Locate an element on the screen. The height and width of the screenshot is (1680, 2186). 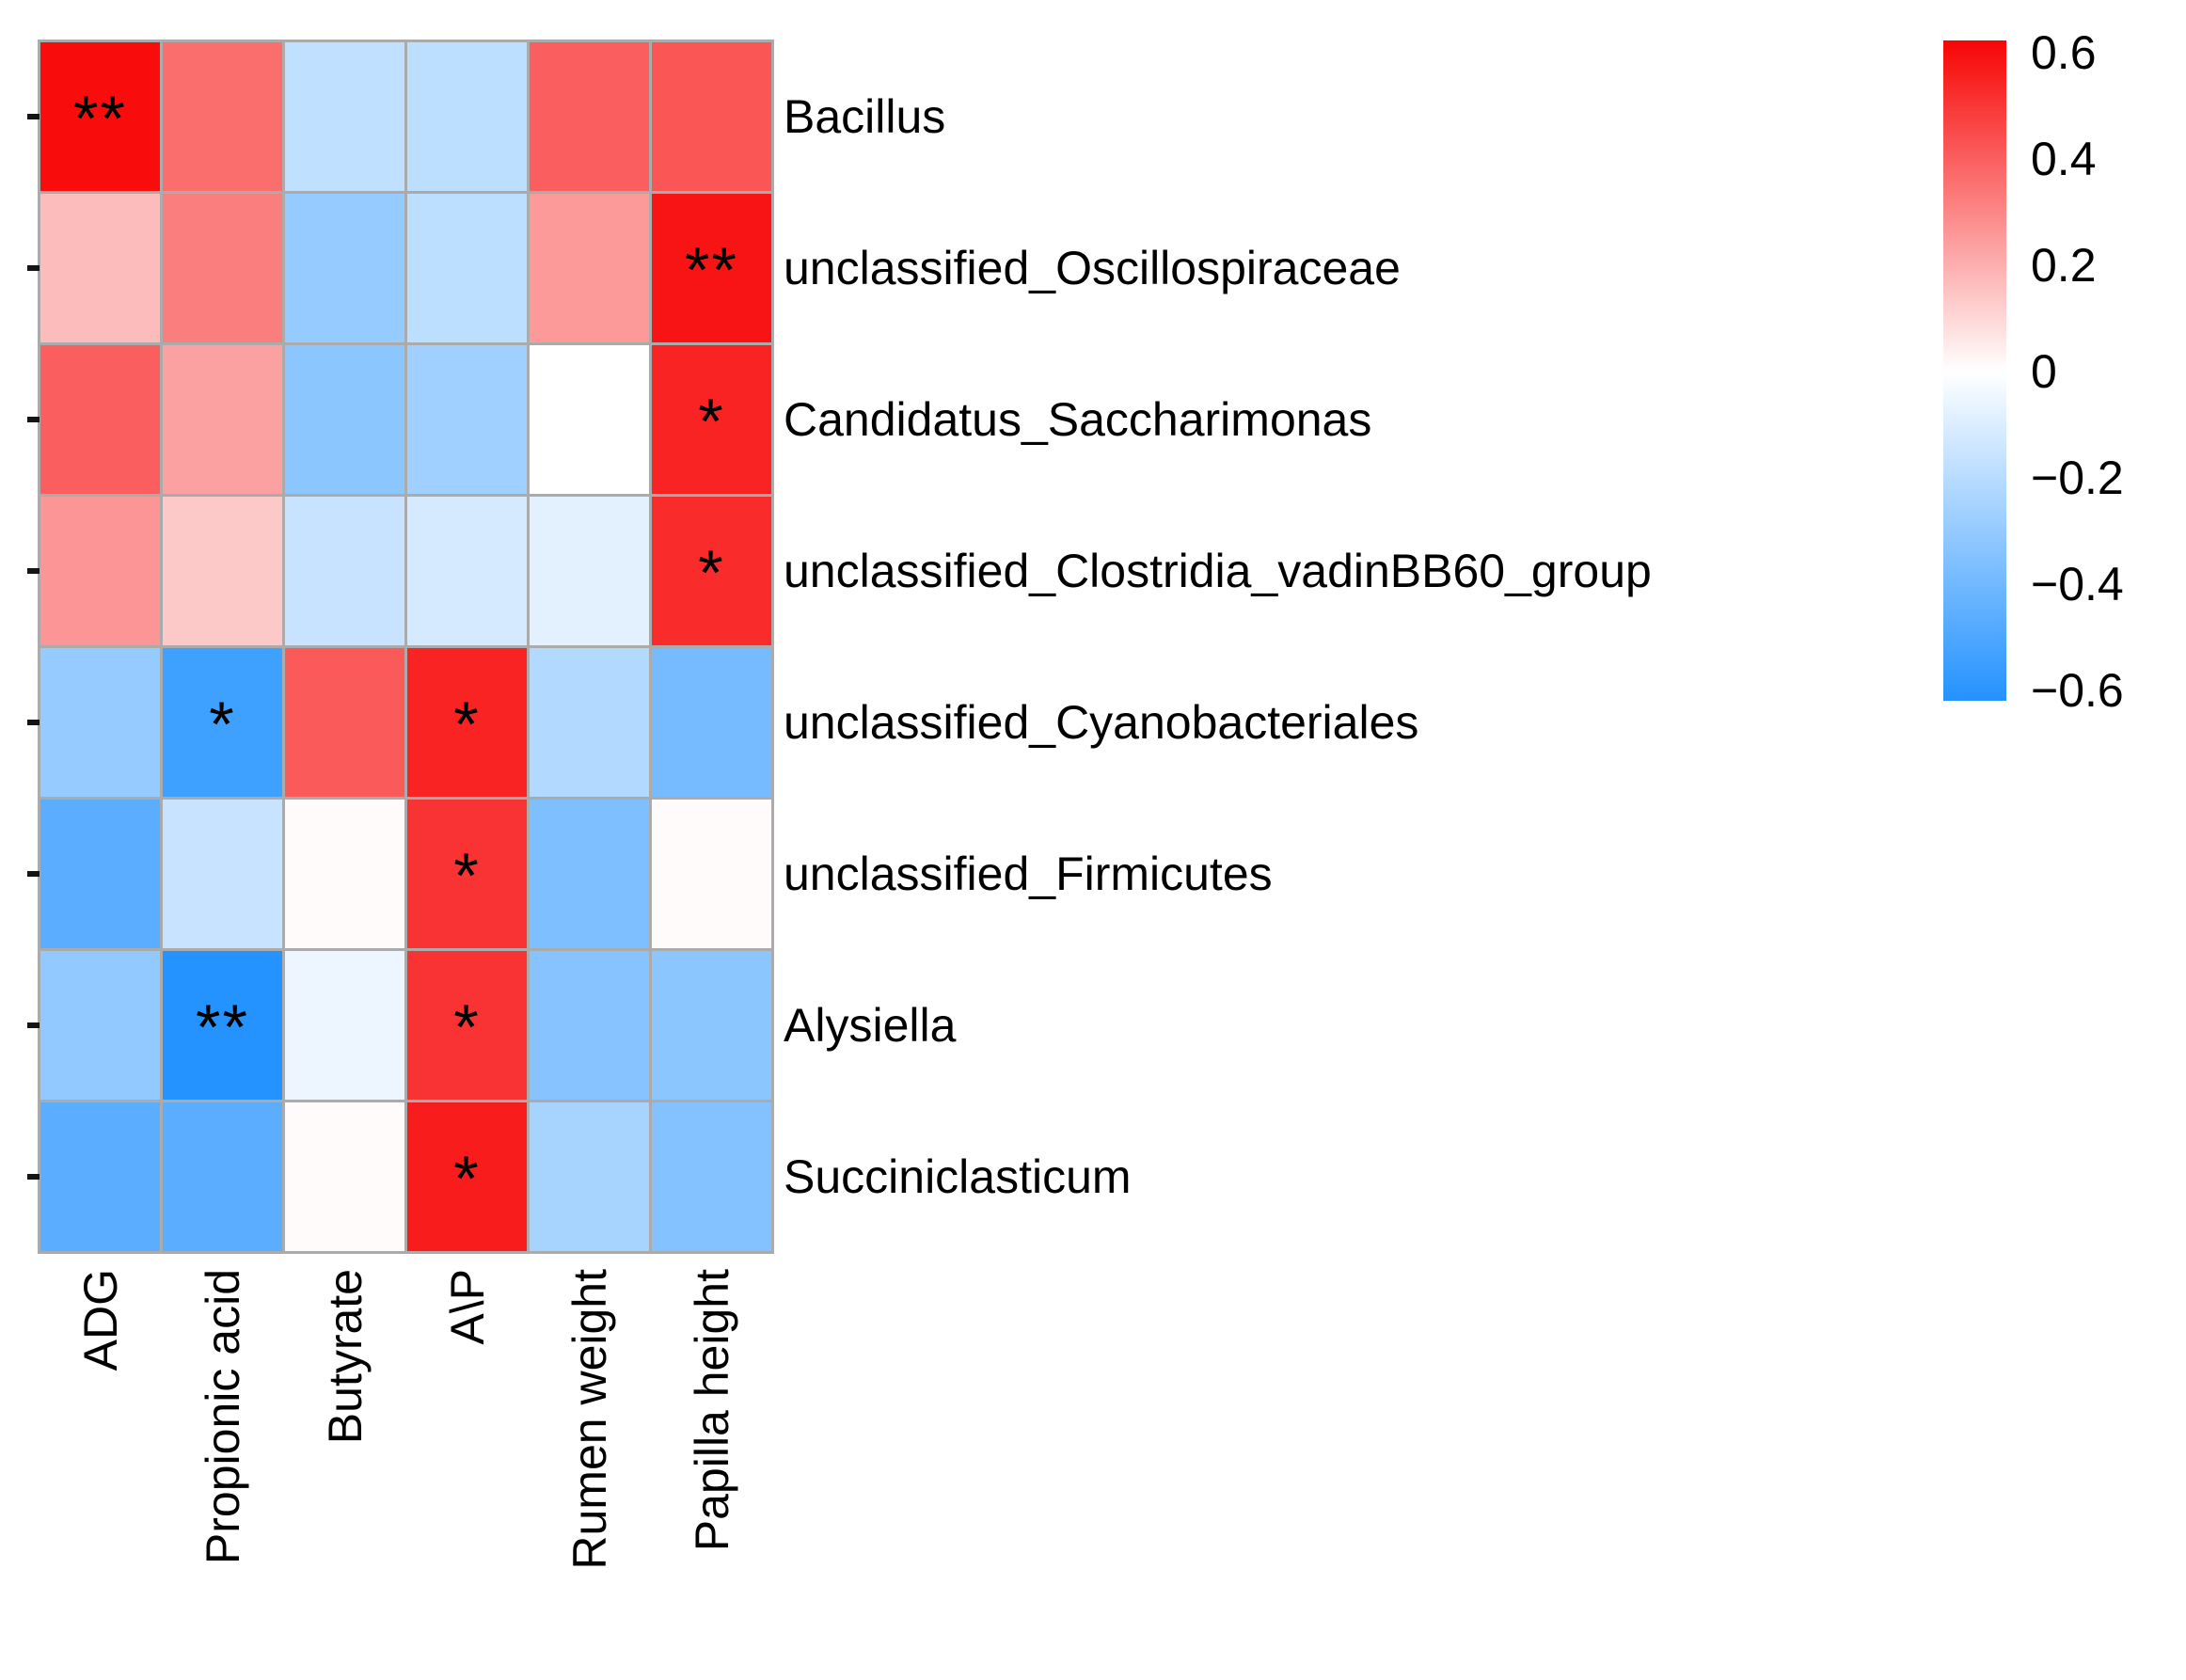
colorbar-tick-label: −0.2 is located at coordinates (2077, 478).